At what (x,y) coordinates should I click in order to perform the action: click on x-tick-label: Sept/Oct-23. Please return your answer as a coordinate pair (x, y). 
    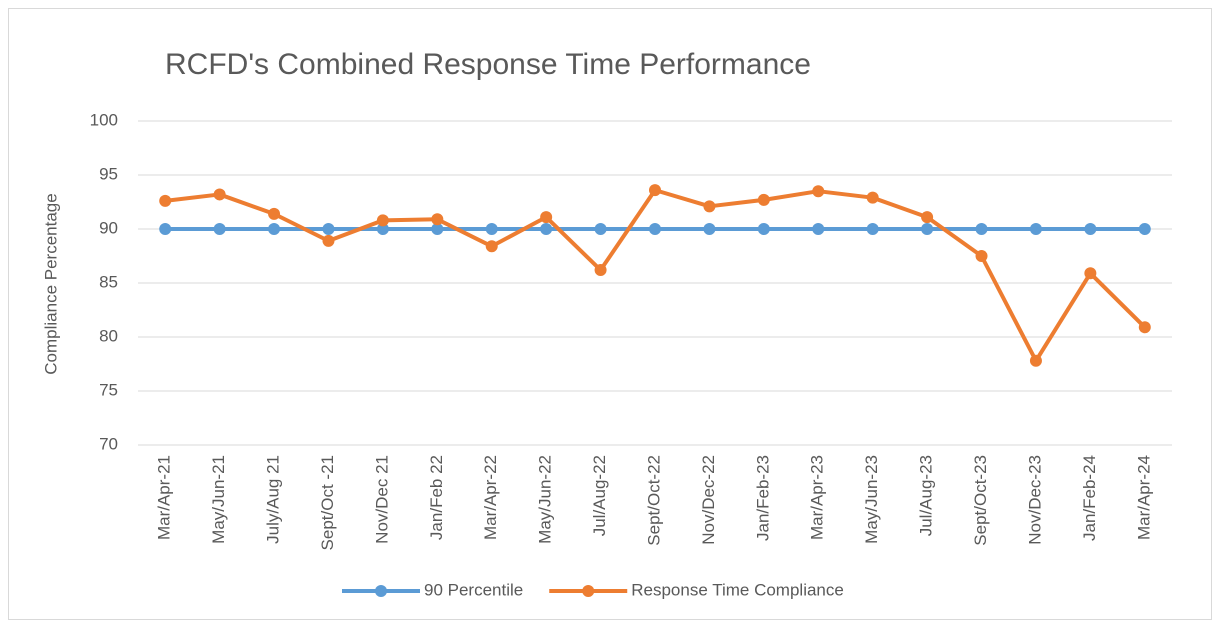
    Looking at the image, I should click on (980, 500).